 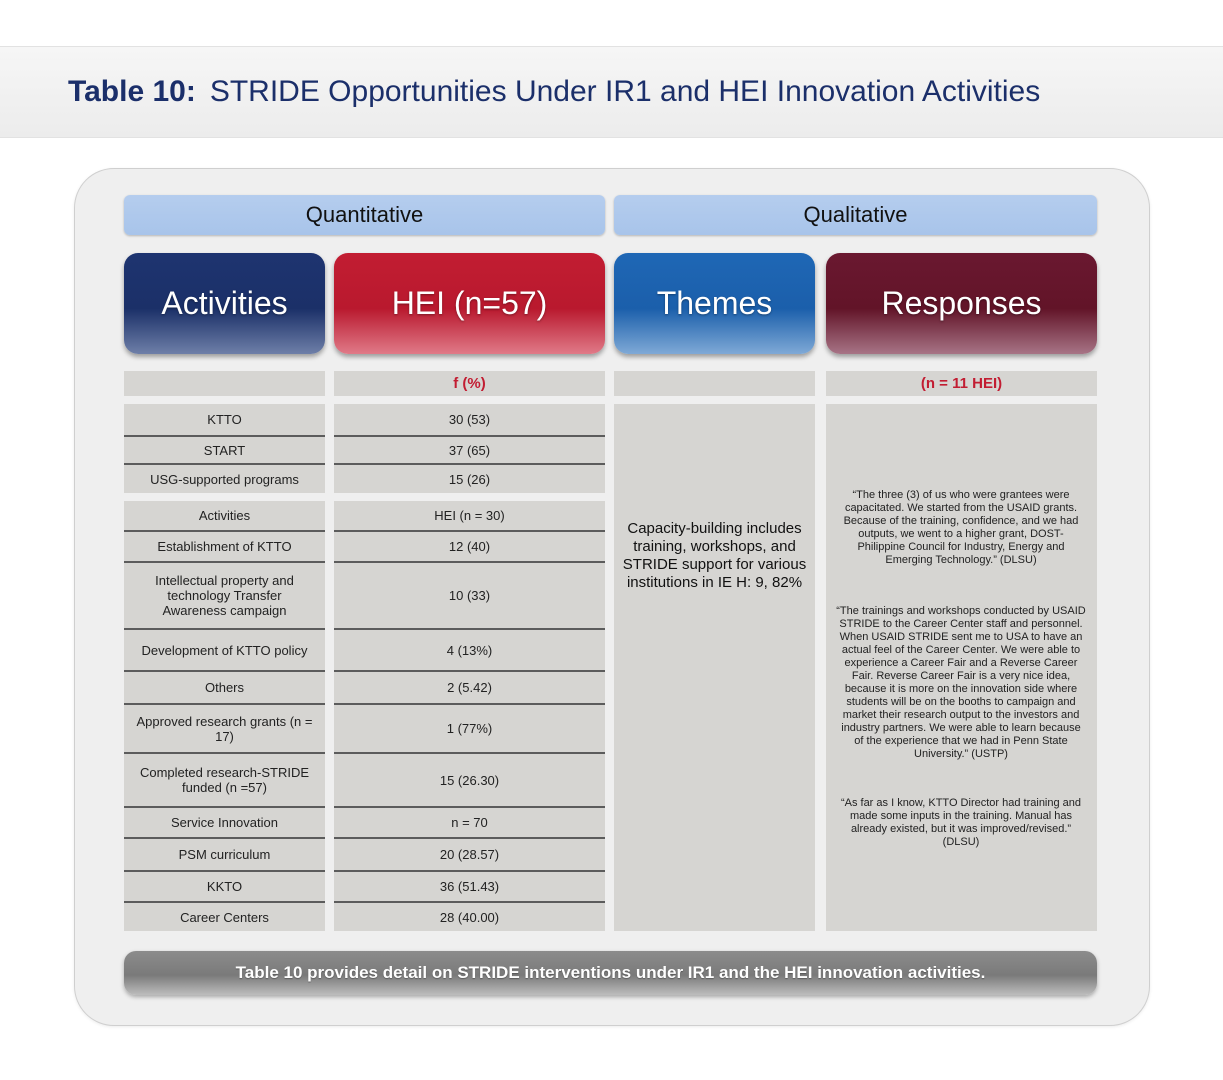 What do you see at coordinates (224, 729) in the screenshot?
I see `activity-cell: Approved research grants (n = 17)` at bounding box center [224, 729].